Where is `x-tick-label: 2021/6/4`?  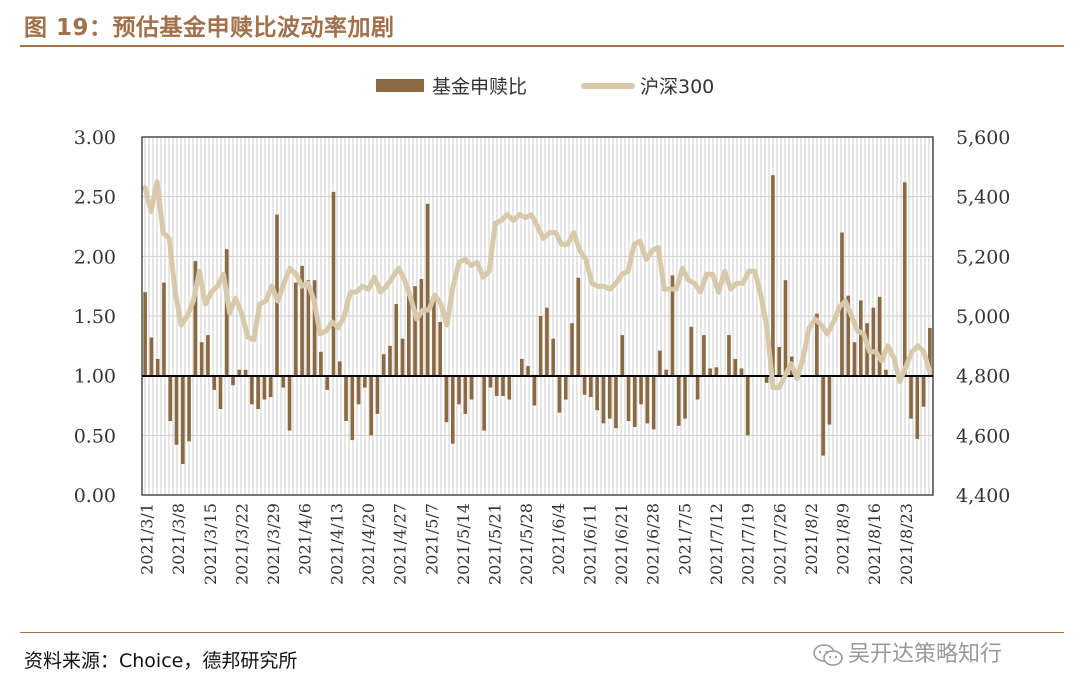
x-tick-label: 2021/6/4 is located at coordinates (558, 539).